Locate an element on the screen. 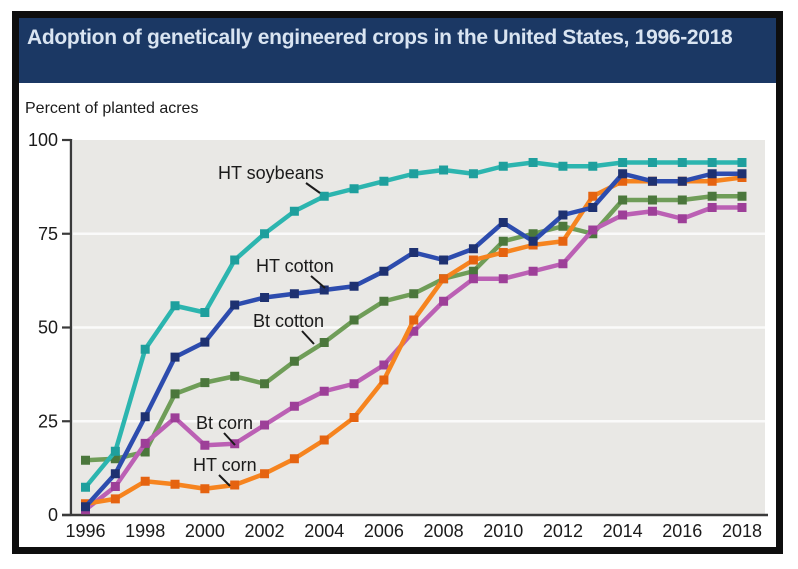 Image resolution: width=798 pixels, height=569 pixels. marker-ht-cotton-2018 is located at coordinates (742, 174).